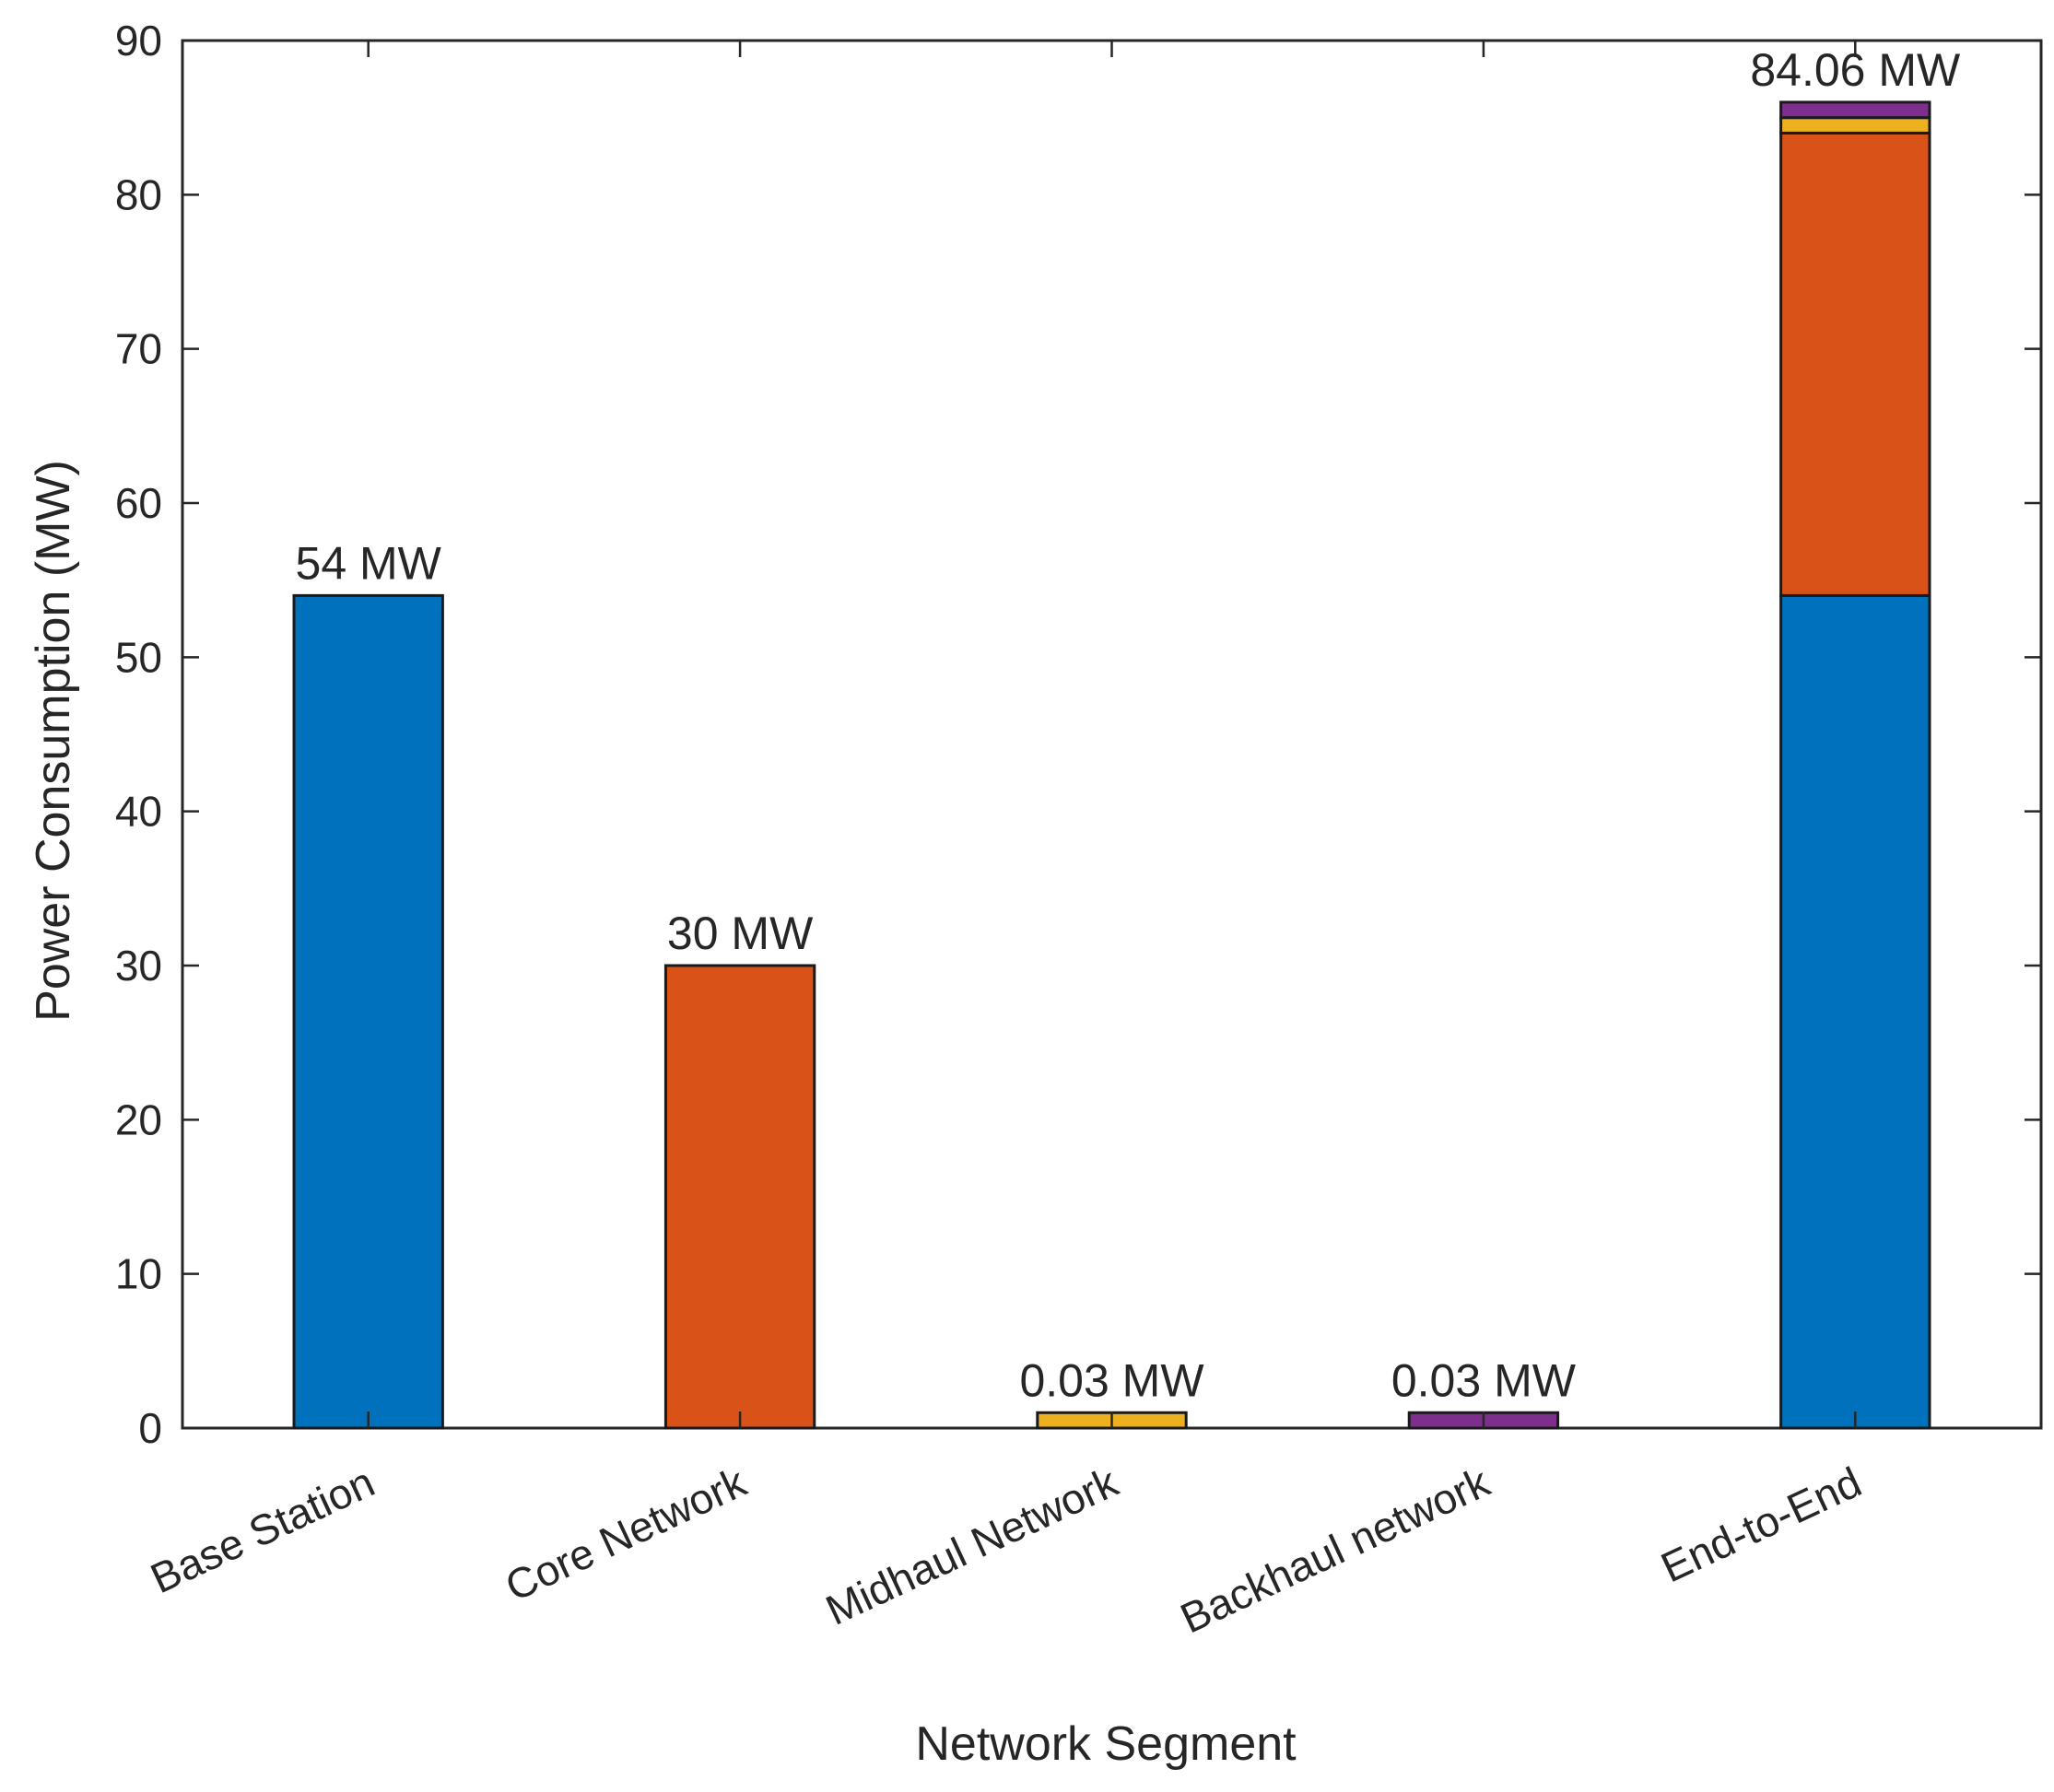  What do you see at coordinates (740, 933) in the screenshot?
I see `data-label: 30 MW` at bounding box center [740, 933].